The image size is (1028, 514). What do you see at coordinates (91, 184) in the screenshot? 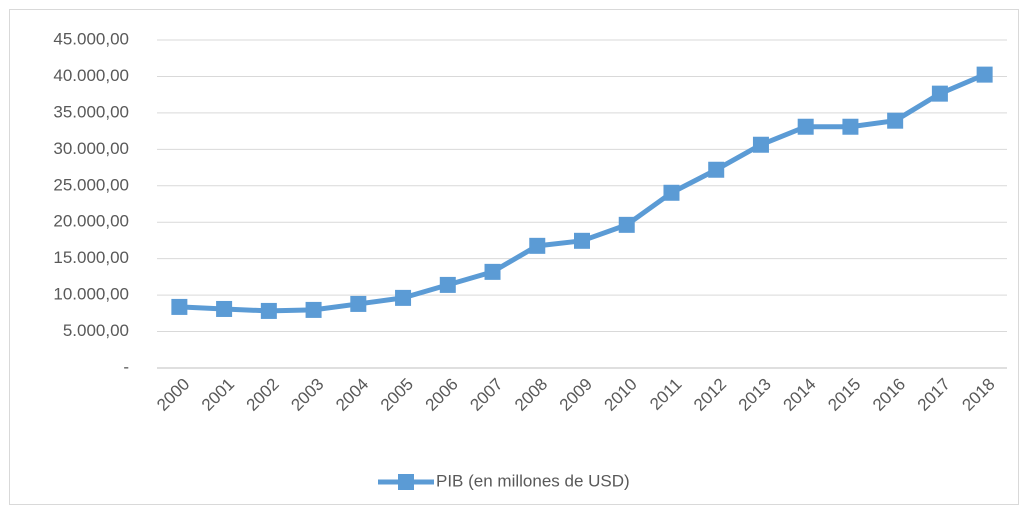
I see `y-tick-label: 25.000,00` at bounding box center [91, 184].